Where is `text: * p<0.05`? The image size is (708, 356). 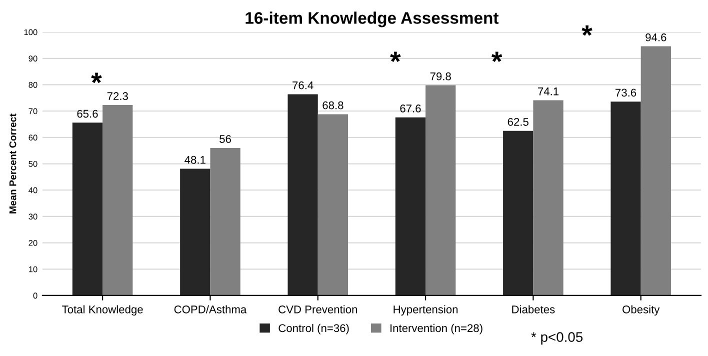
text: * p<0.05 is located at coordinates (557, 338).